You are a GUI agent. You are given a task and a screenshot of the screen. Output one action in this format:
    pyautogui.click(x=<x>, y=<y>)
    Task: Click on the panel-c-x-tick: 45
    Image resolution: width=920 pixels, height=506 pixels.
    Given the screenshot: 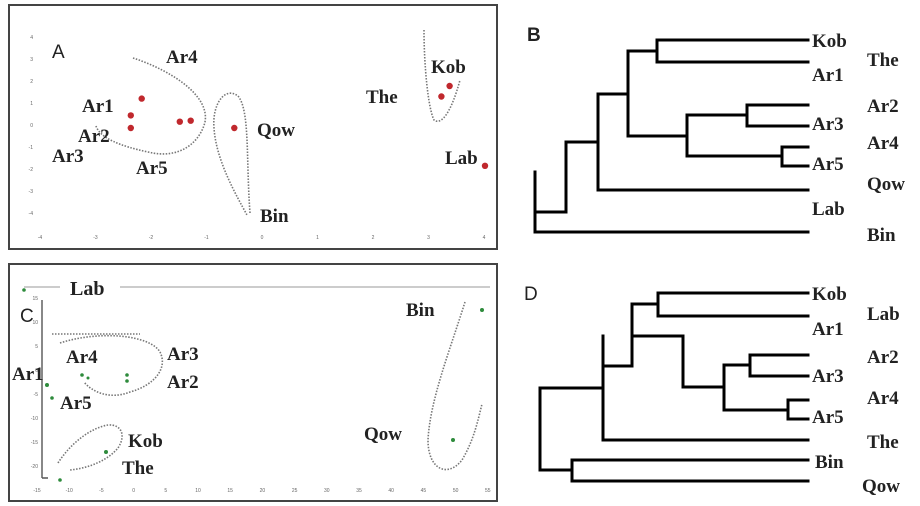 What is the action you would take?
    pyautogui.click(x=424, y=491)
    